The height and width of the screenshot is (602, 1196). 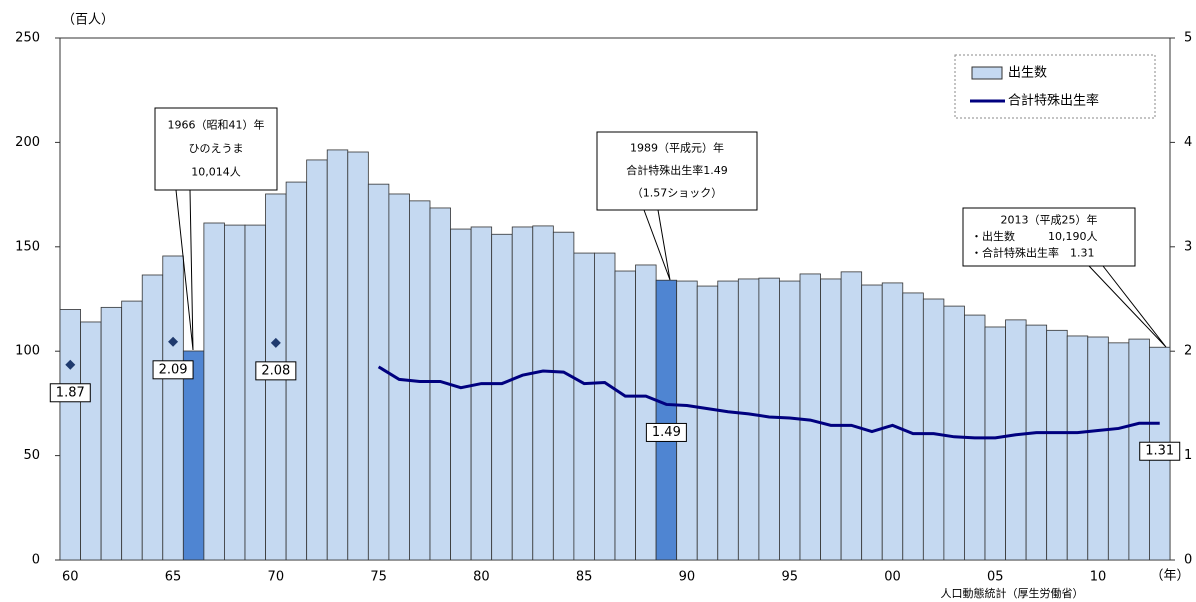 I want to click on y-tick-label: 200, so click(x=27, y=142).